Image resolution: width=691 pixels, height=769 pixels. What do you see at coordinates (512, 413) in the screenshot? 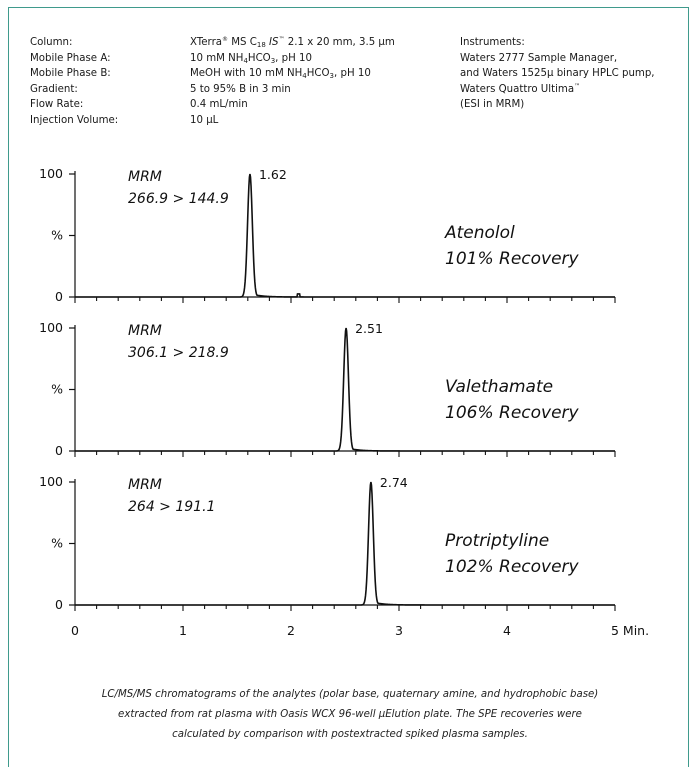
I see `panel-2-recovery: 106% Recovery` at bounding box center [512, 413].